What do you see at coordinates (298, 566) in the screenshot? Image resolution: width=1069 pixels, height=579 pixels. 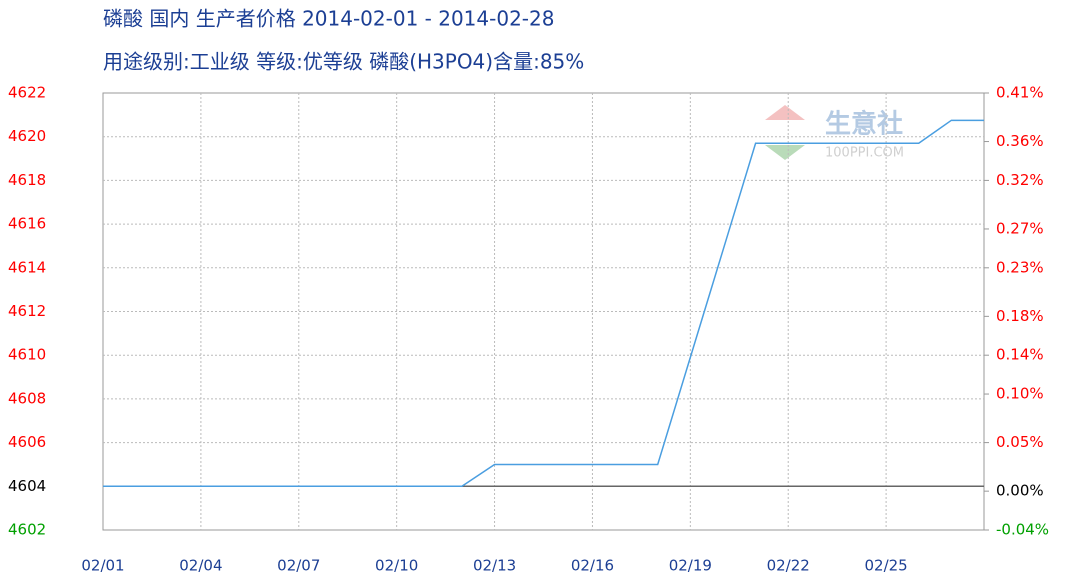 I see `x-tick-label: 02/07` at bounding box center [298, 566].